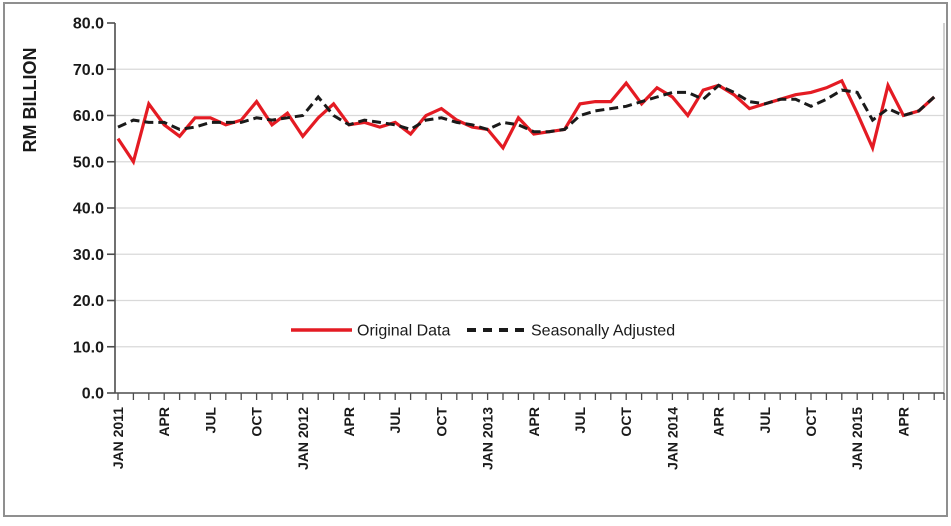 This screenshot has height=526, width=951. I want to click on legend-label-seasonally-adjusted: Seasonally Adjusted, so click(603, 331).